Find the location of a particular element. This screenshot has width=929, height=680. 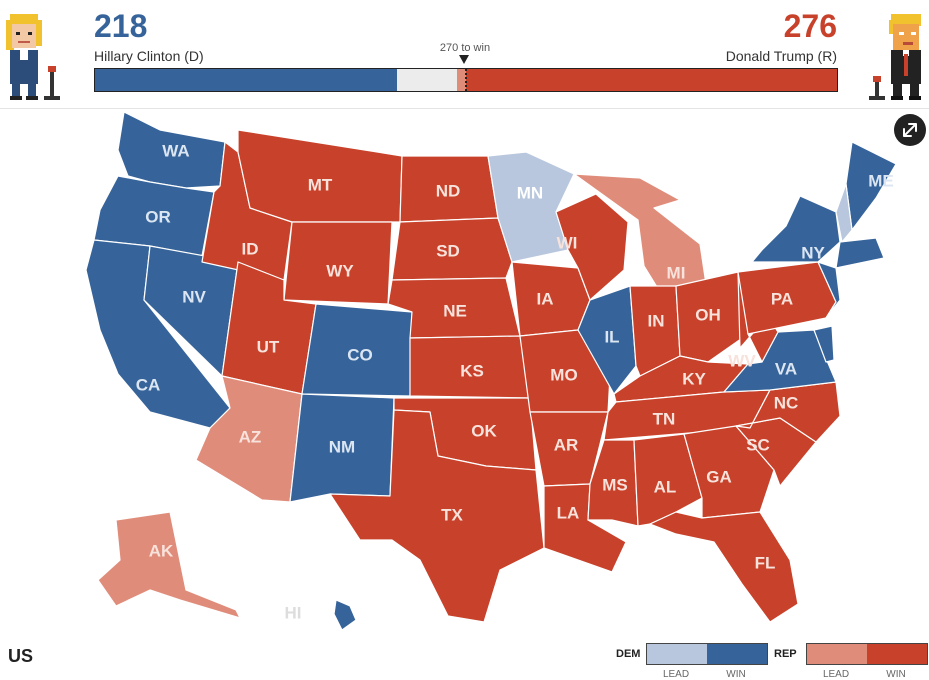

state-label-or: OR is located at coordinates (158, 216).